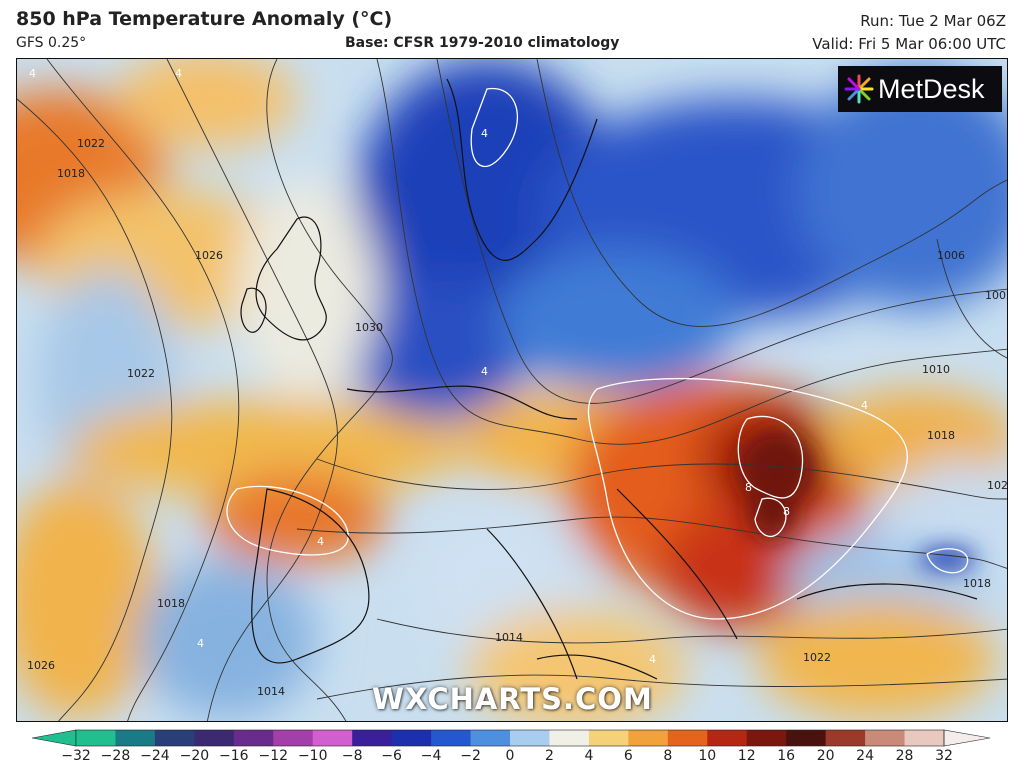 The height and width of the screenshot is (784, 1024). Describe the element at coordinates (312, 756) in the screenshot. I see `colorbar-tick-label: −10` at that location.